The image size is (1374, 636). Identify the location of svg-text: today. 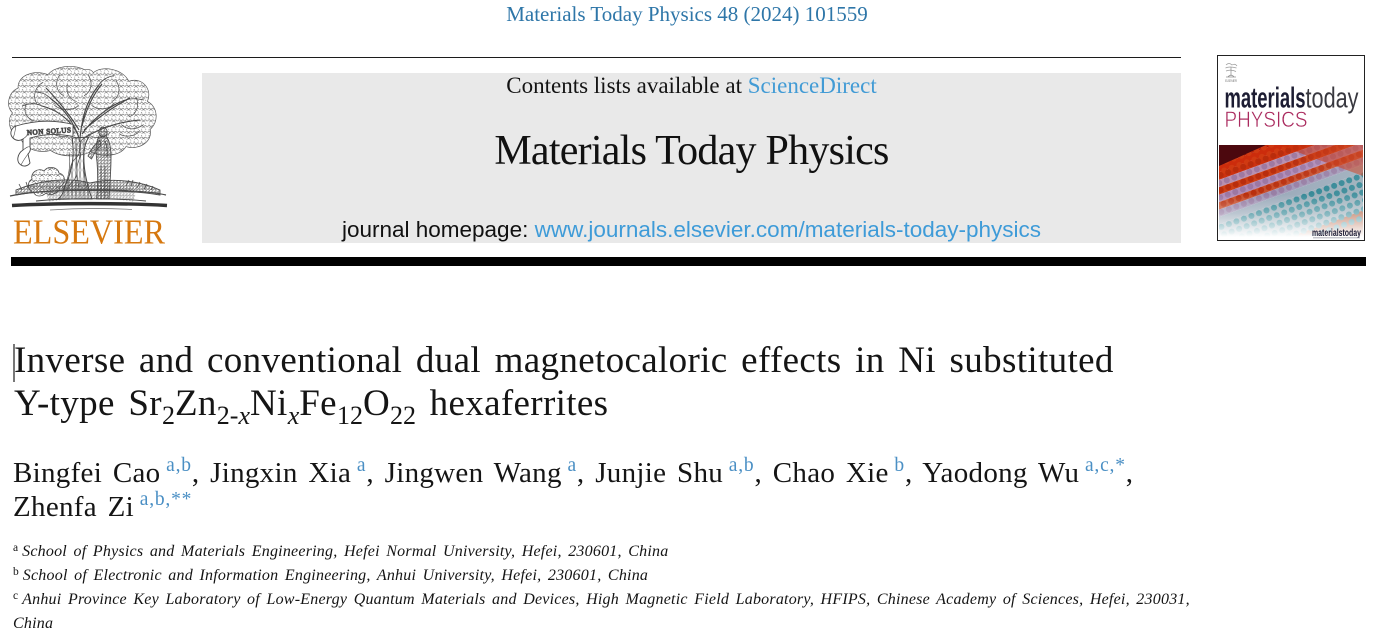
(1332, 99).